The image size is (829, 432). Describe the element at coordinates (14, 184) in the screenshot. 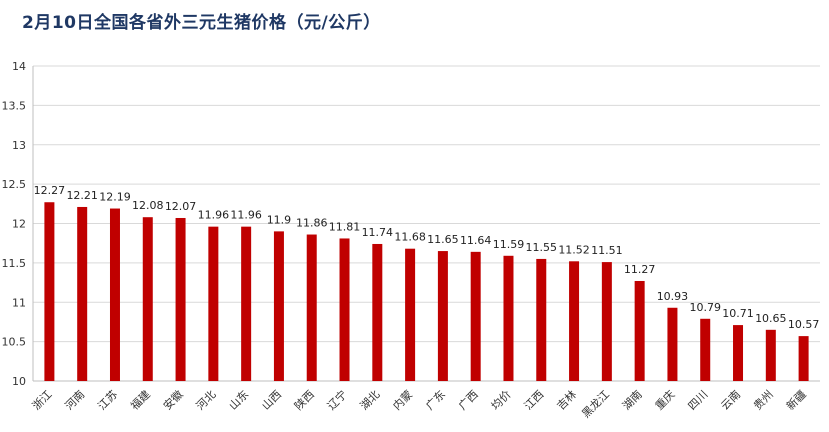

I see `y-tick-label: 12.5` at that location.